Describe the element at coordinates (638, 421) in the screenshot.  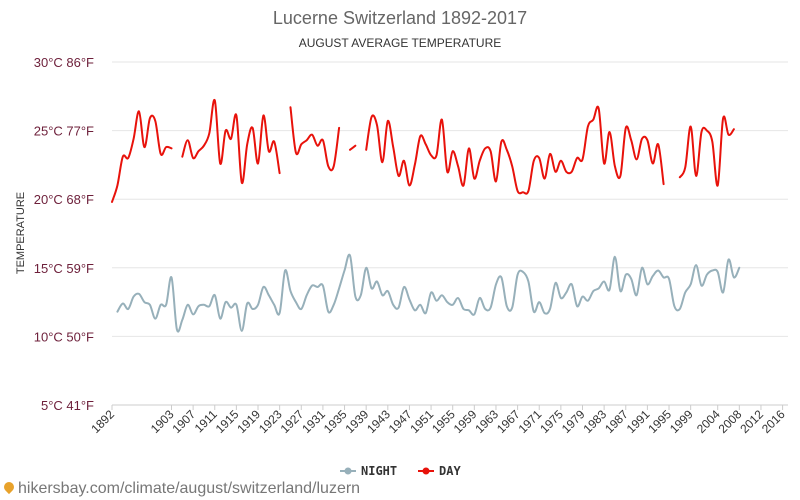
I see `x-tick-label: 1991` at that location.